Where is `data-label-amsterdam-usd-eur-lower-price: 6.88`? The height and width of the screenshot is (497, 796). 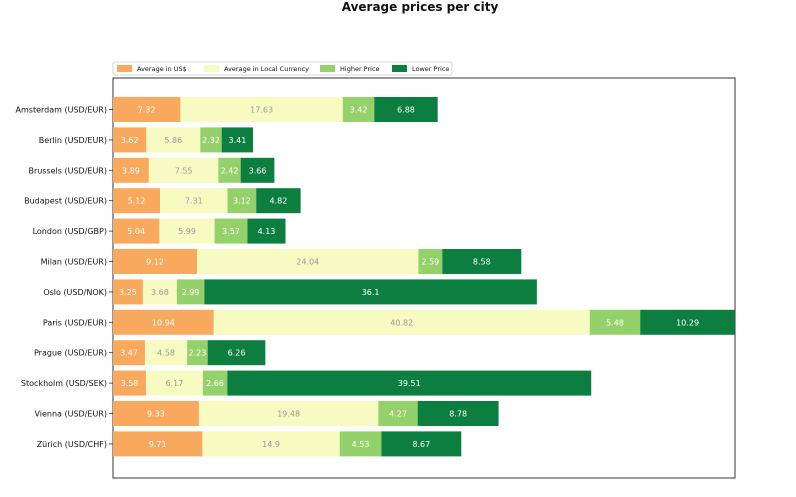
data-label-amsterdam-usd-eur-lower-price: 6.88 is located at coordinates (406, 110).